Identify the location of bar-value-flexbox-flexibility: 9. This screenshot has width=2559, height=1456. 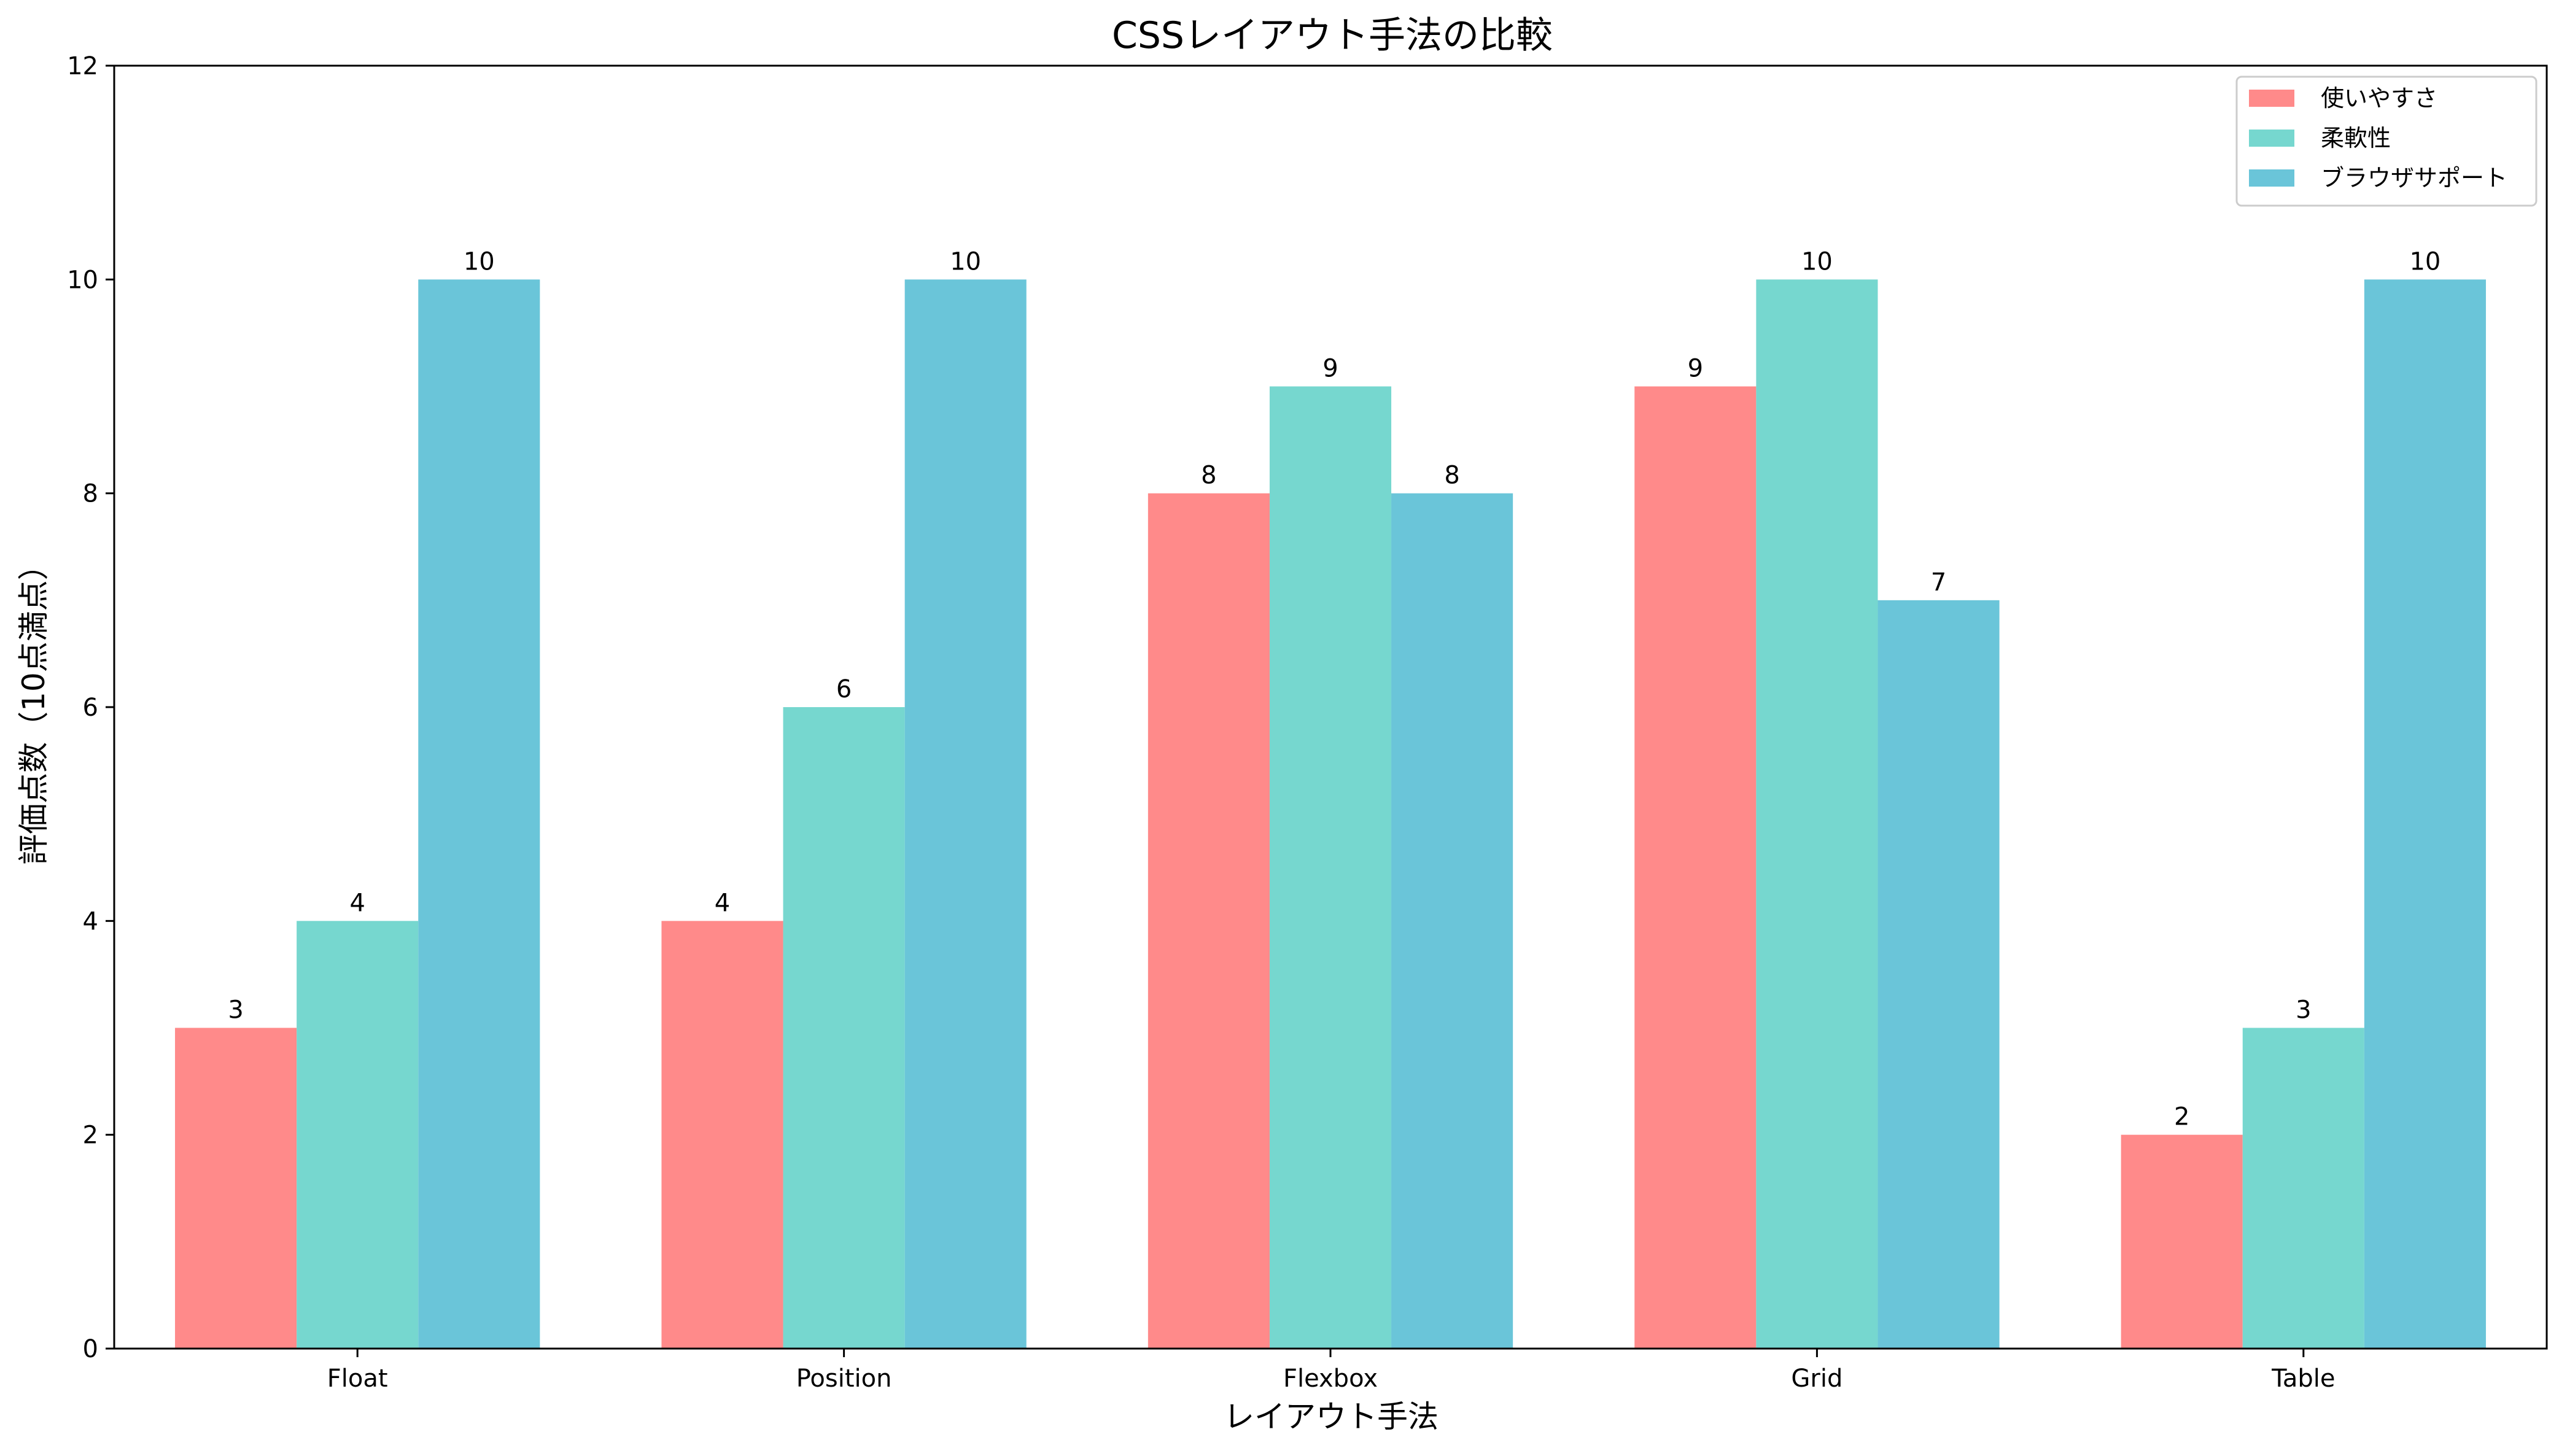
(1330, 369).